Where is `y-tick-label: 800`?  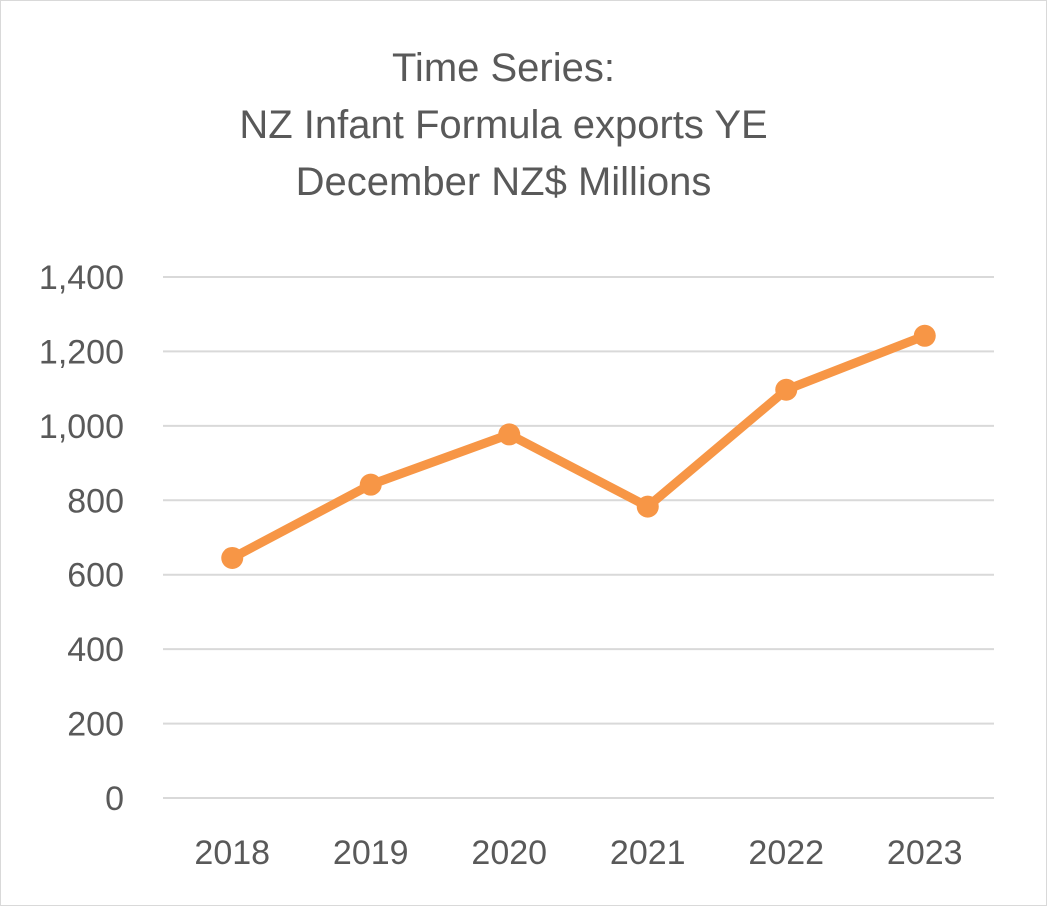 y-tick-label: 800 is located at coordinates (95, 501).